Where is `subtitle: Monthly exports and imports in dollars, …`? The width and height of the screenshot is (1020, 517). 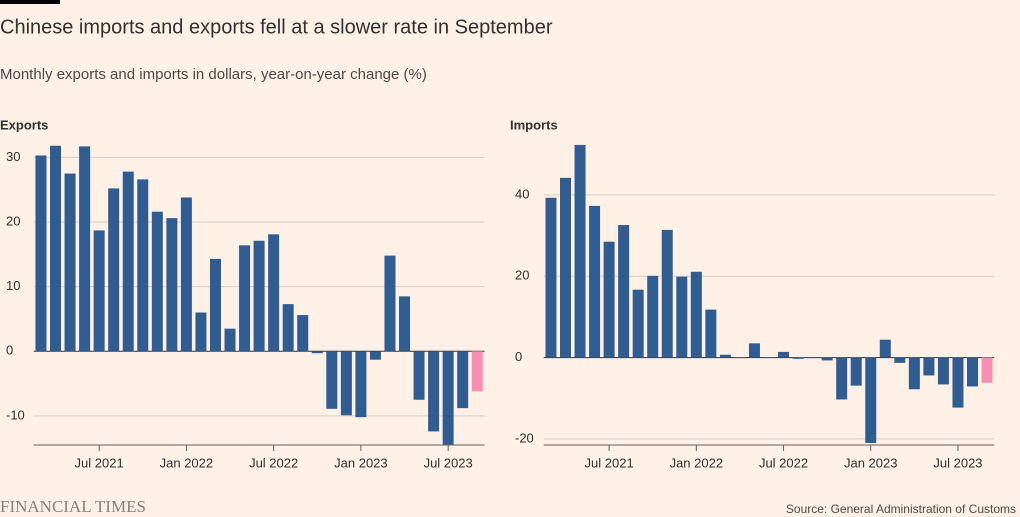 subtitle: Monthly exports and imports in dollars, … is located at coordinates (213, 74).